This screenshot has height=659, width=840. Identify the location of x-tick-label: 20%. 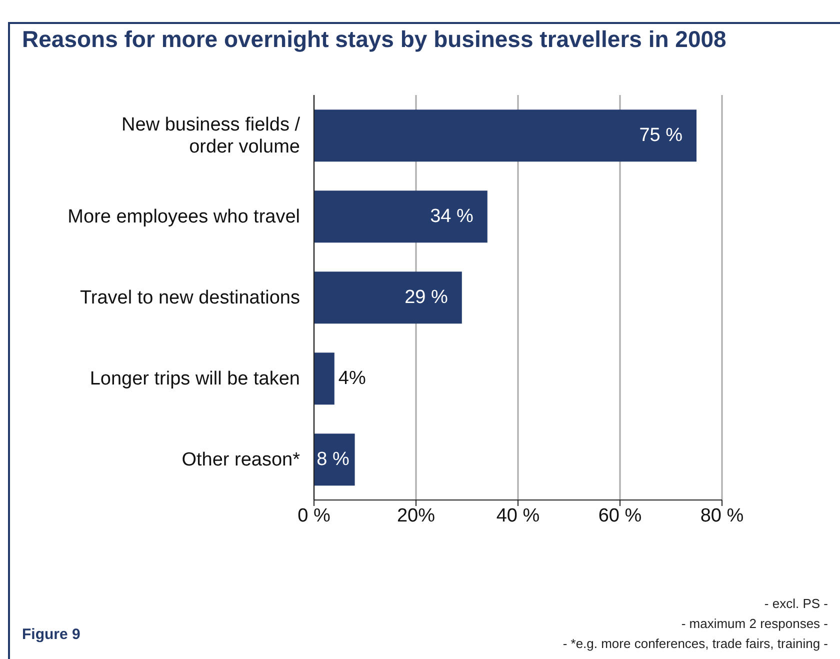
(416, 515).